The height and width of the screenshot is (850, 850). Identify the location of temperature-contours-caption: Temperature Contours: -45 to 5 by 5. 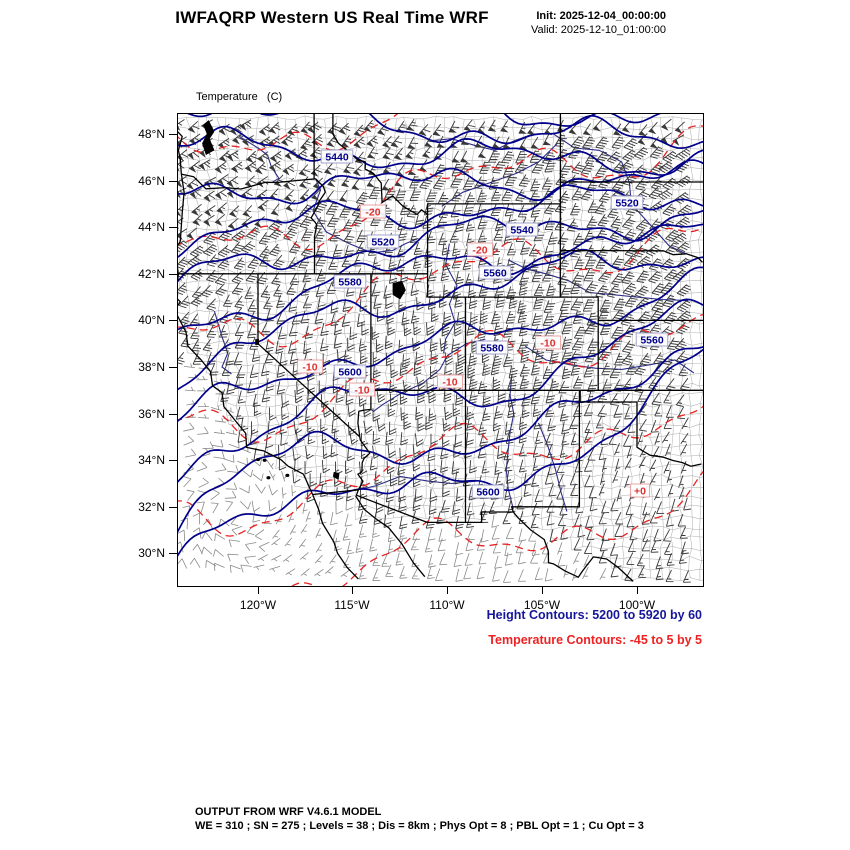
(595, 640).